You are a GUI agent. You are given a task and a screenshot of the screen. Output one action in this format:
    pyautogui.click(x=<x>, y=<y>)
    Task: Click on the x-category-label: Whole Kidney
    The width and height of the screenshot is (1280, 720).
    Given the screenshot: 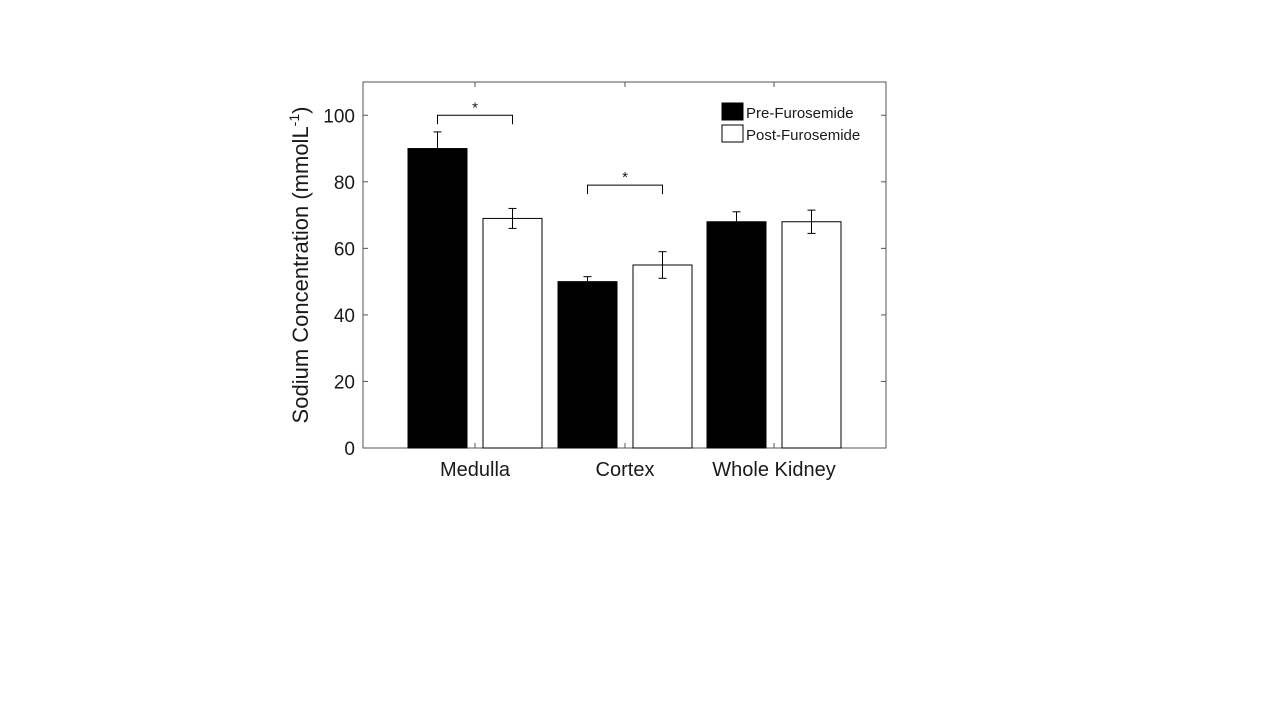 What is the action you would take?
    pyautogui.click(x=773, y=470)
    